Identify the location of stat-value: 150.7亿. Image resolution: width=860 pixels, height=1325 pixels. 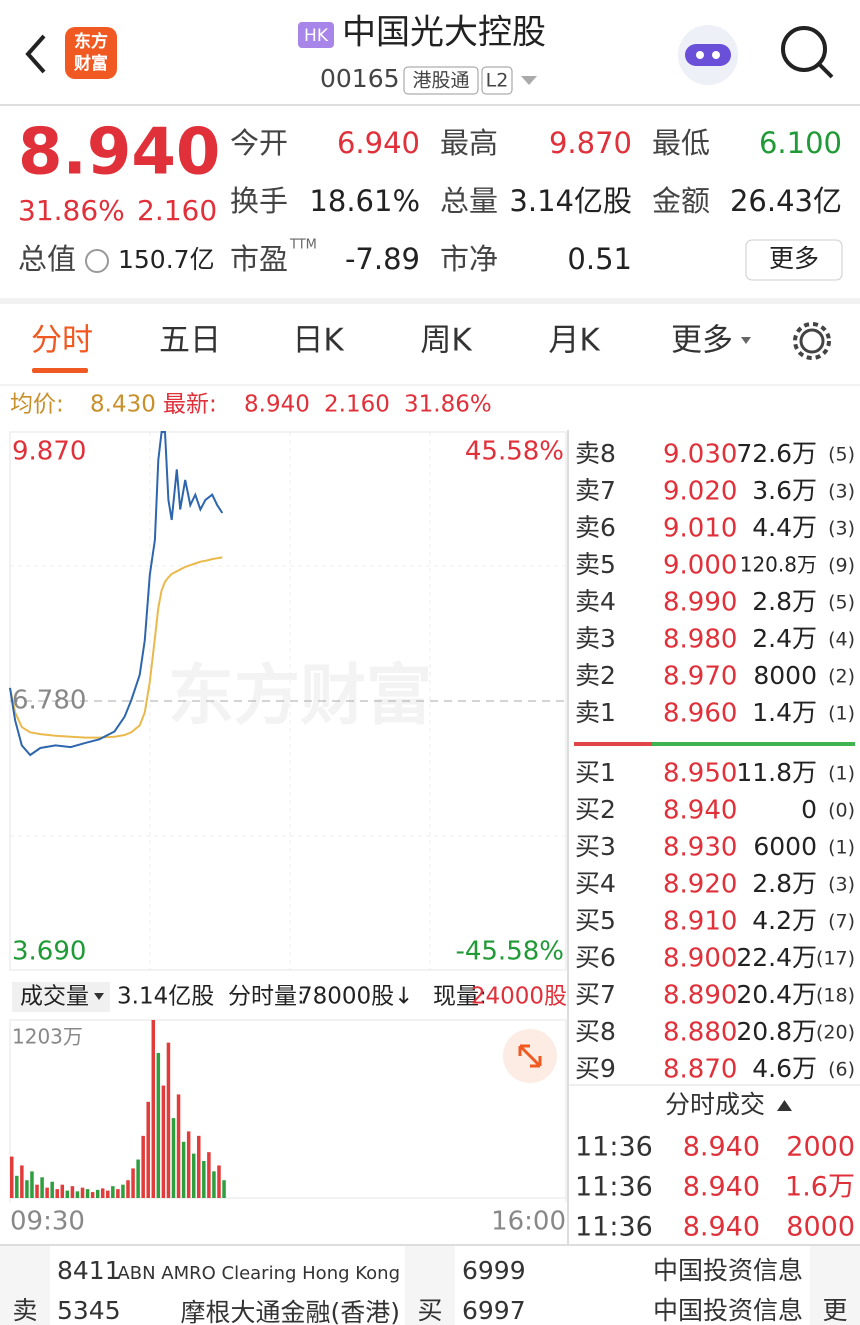
(166, 259).